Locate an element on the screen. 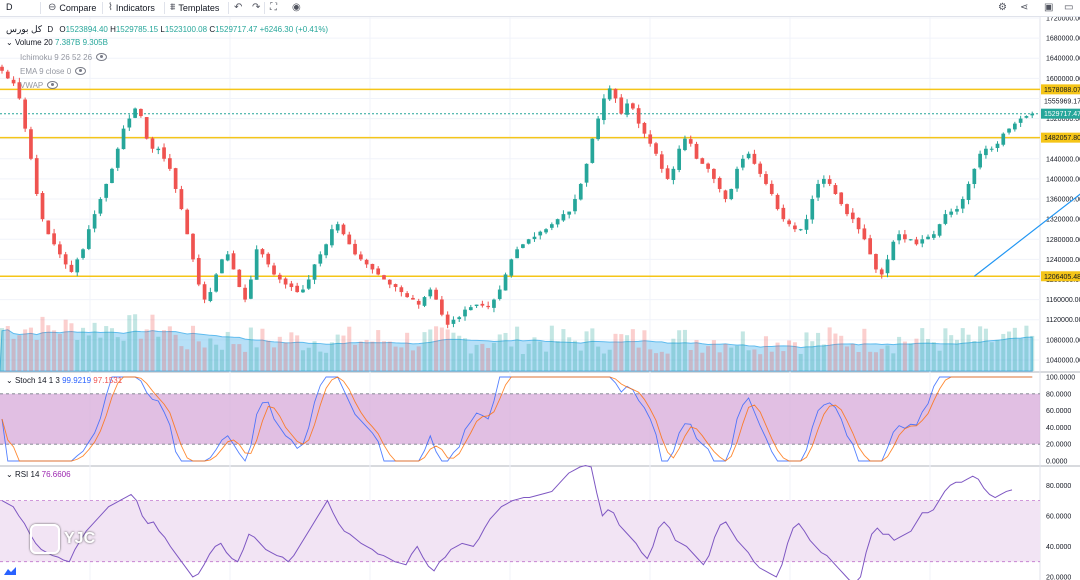 Image resolution: width=1080 pixels, height=580 pixels. compare-button: ⊖ Compare is located at coordinates (72, 8).